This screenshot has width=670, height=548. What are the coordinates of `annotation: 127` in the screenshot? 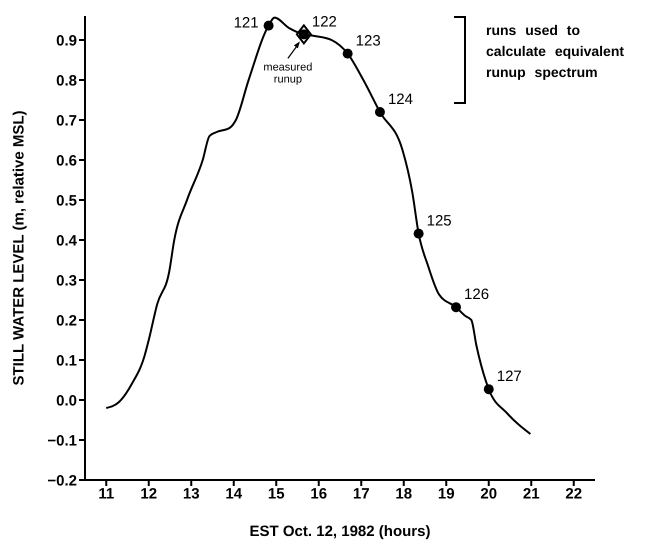 It's located at (509, 377).